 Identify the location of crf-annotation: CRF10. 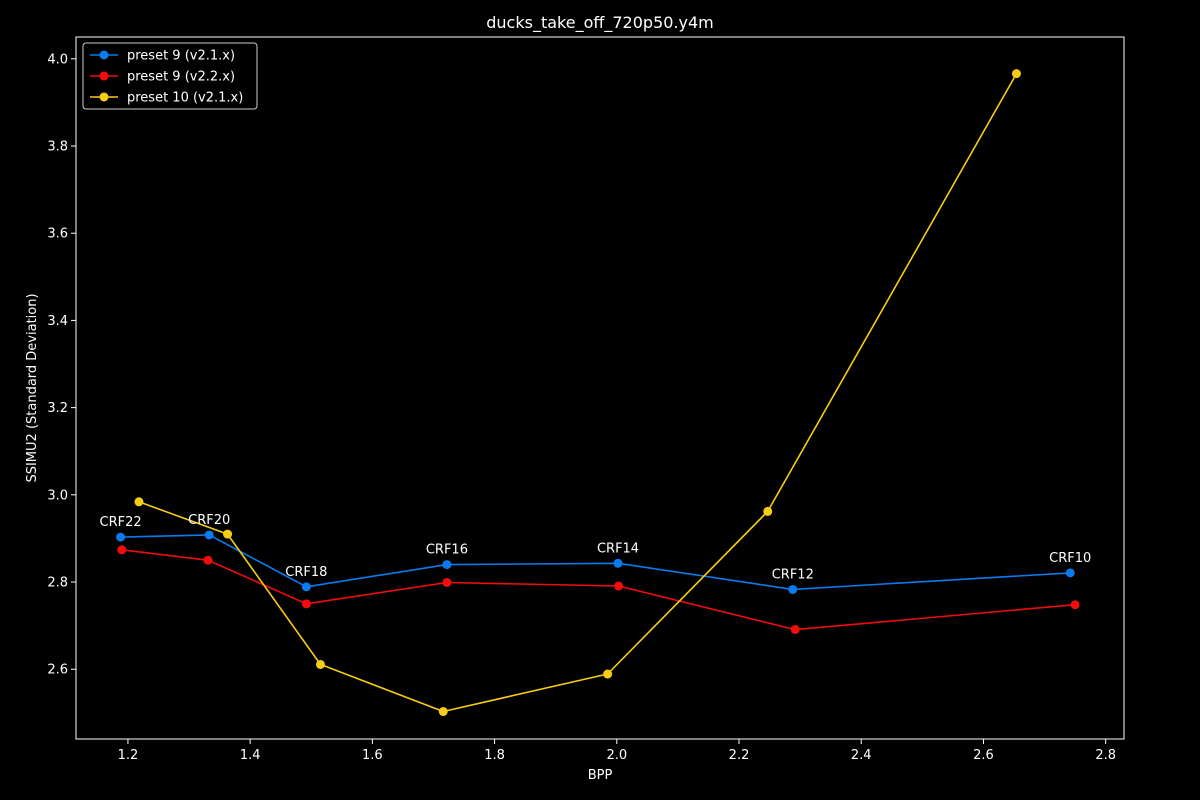
(1070, 558).